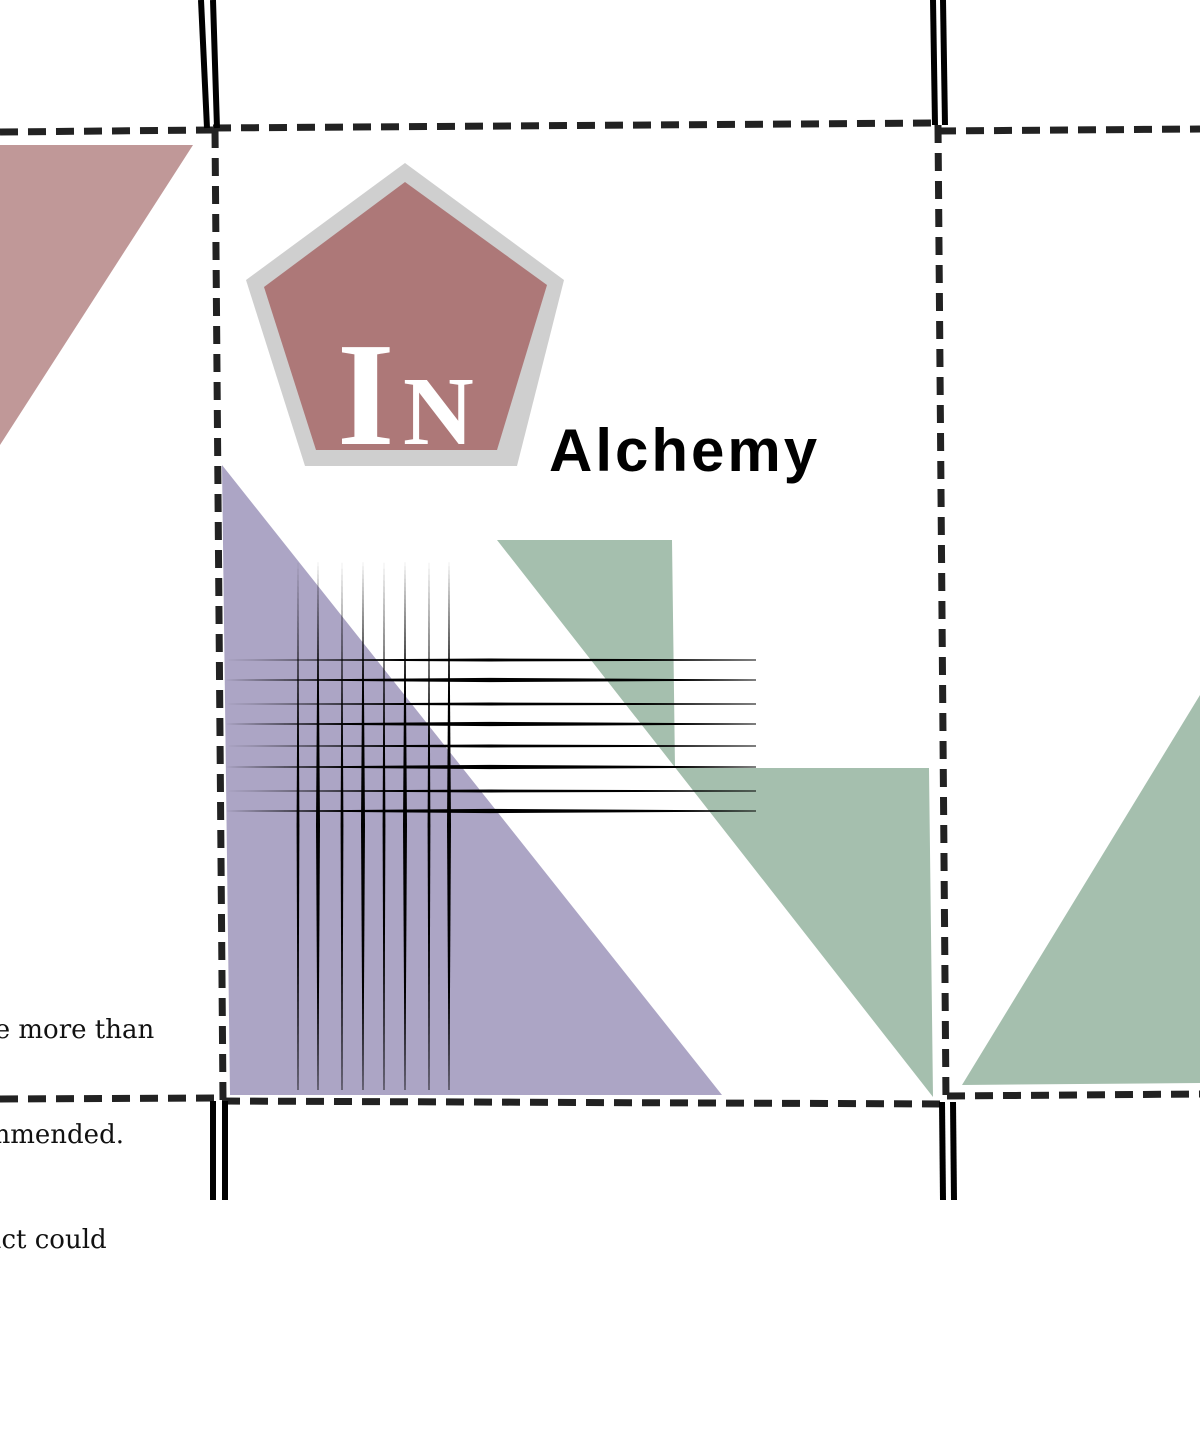 This screenshot has height=1433, width=1200. I want to click on pentagon-badge-icon: I N, so click(405, 320).